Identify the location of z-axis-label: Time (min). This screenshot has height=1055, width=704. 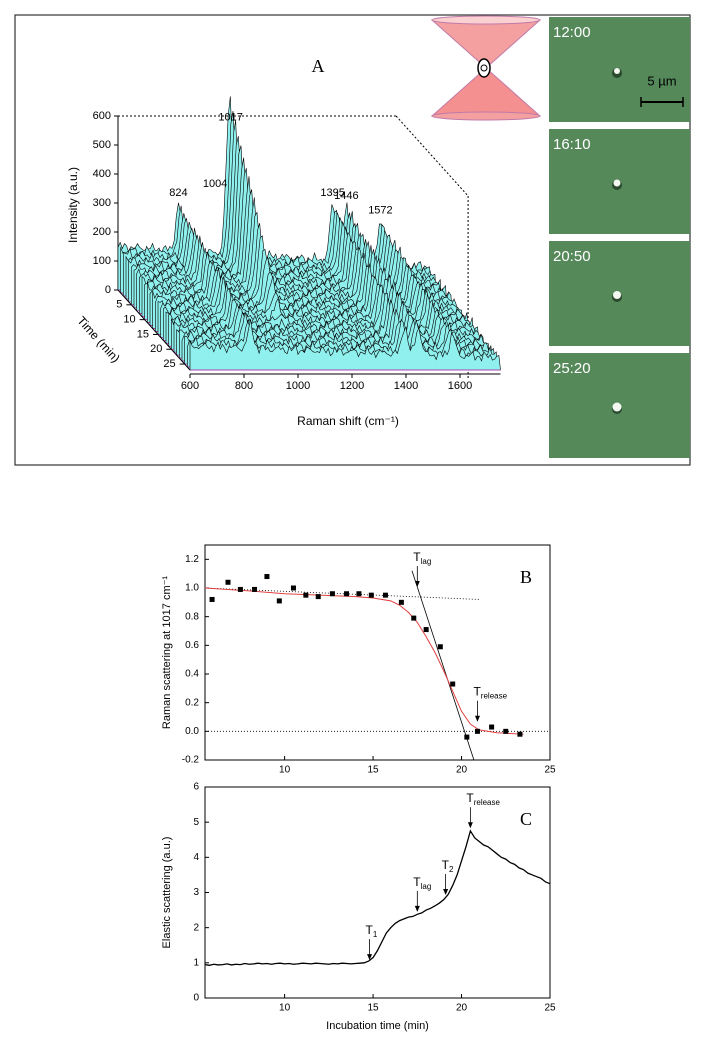
(98, 340).